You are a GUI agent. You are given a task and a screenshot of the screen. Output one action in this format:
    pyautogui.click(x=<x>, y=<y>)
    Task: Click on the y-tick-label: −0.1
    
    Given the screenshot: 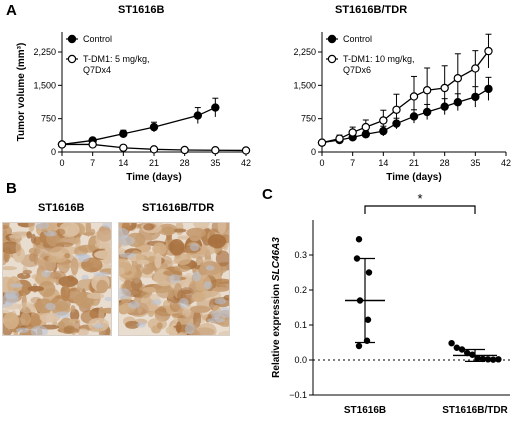 What is the action you would take?
    pyautogui.click(x=298, y=395)
    